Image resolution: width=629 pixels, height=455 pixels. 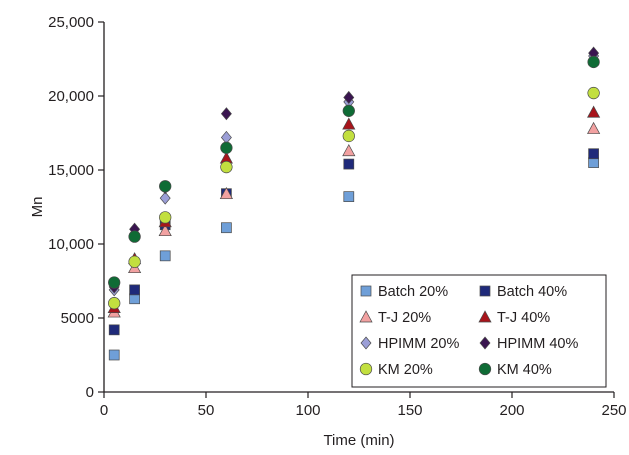 I want to click on y-ticks: 0 5000 10,000 15,000 20,000 25,000, so click(x=76, y=207).